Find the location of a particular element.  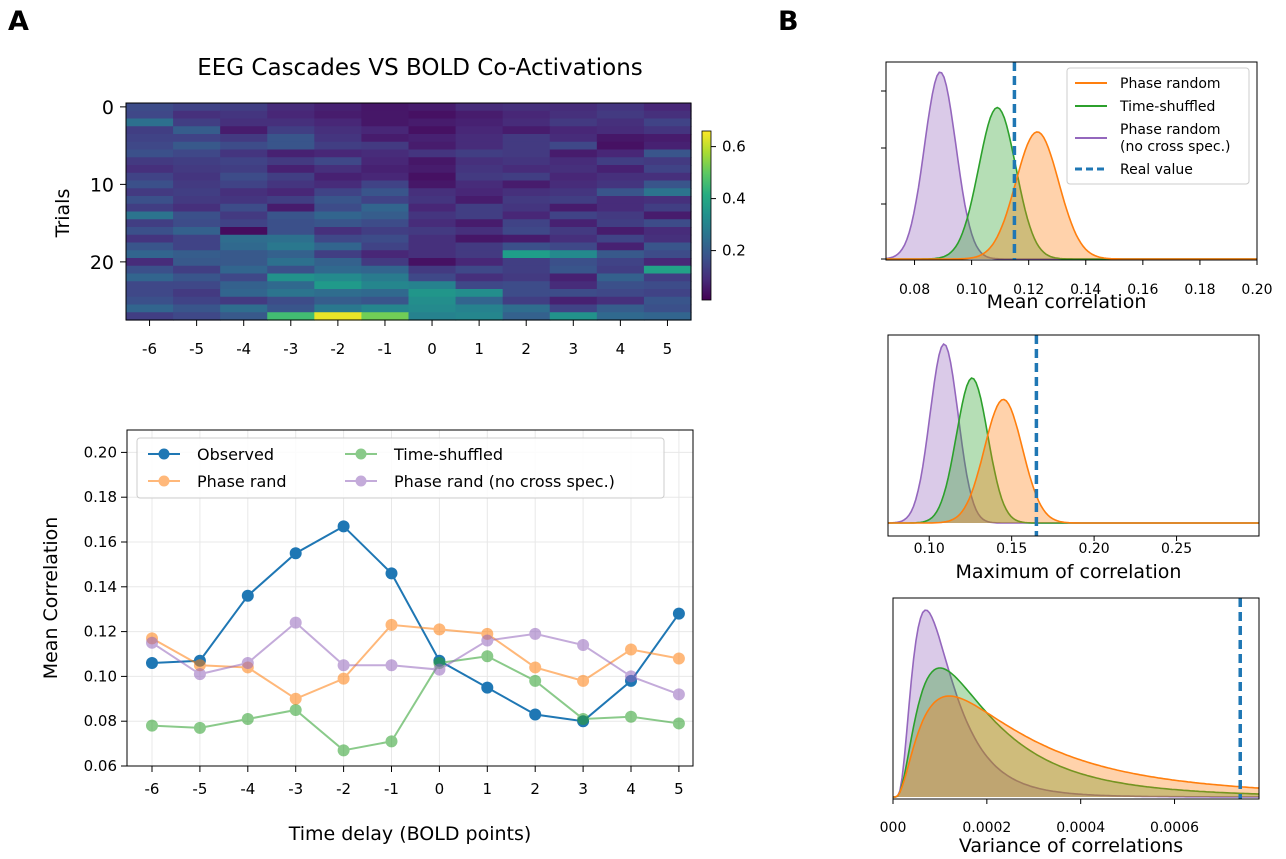

dist-xtick-label: 0.0002 is located at coordinates (986, 828).